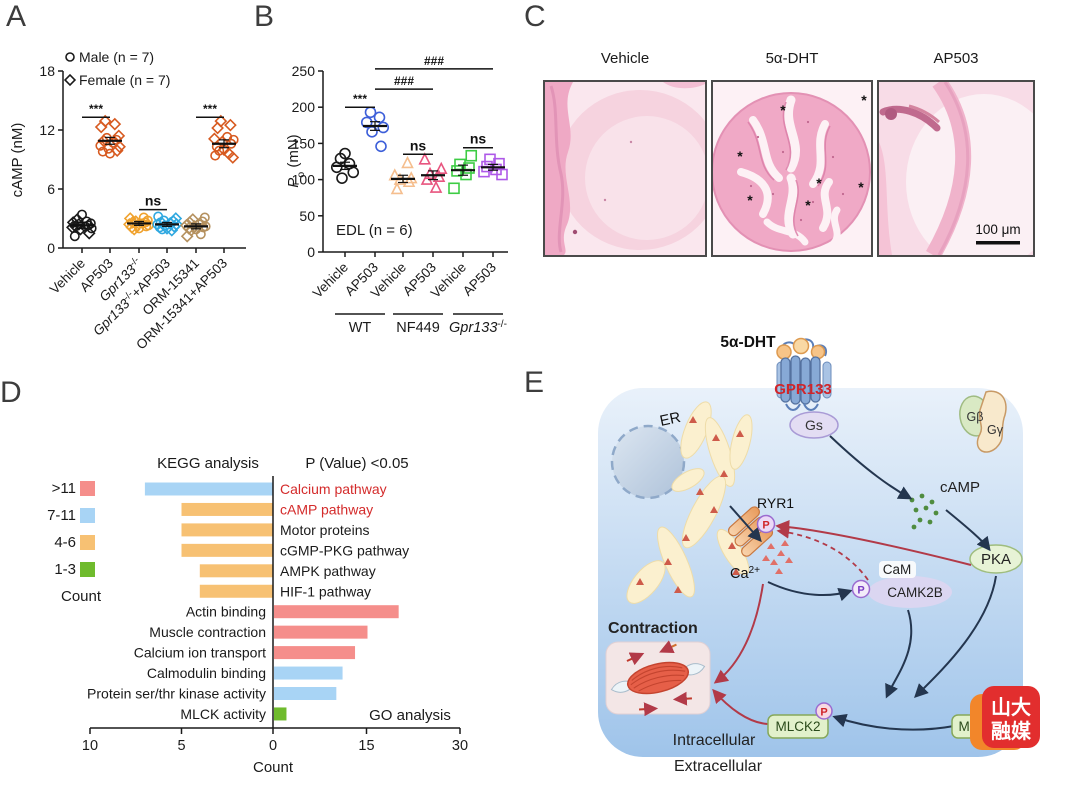 Image resolution: width=1080 pixels, height=800 pixels. I want to click on bar-label: Muscle contraction, so click(207, 632).